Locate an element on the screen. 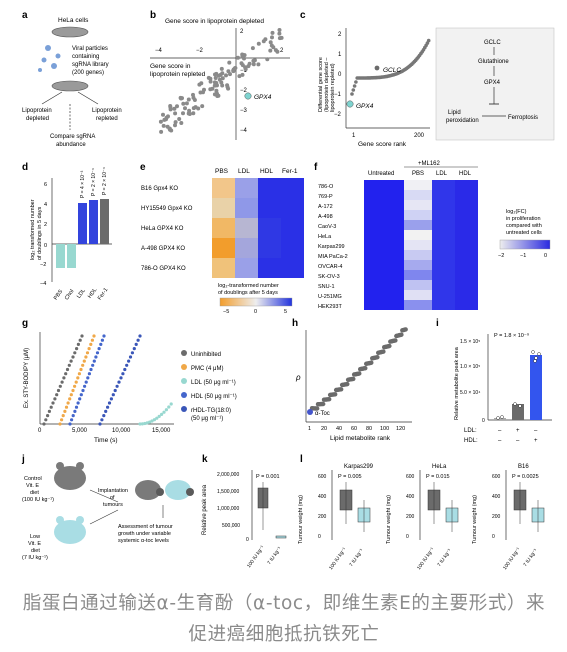 This screenshot has width=567, height=652. panel-letter-b: b is located at coordinates (153, 15).